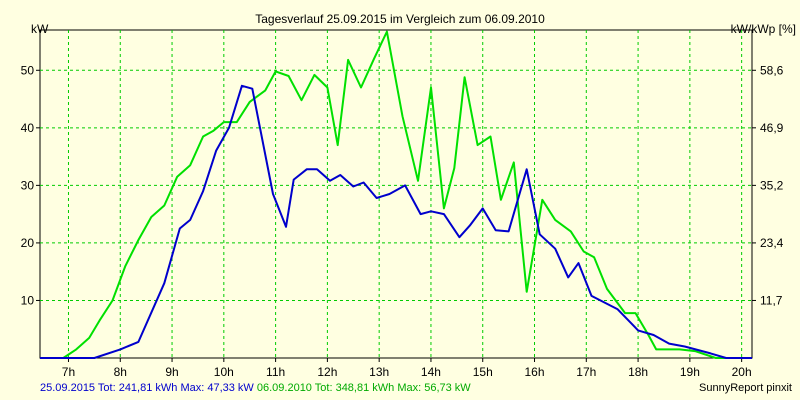  What do you see at coordinates (763, 29) in the screenshot?
I see `y-axis-title-right: kW/kWp [%]` at bounding box center [763, 29].